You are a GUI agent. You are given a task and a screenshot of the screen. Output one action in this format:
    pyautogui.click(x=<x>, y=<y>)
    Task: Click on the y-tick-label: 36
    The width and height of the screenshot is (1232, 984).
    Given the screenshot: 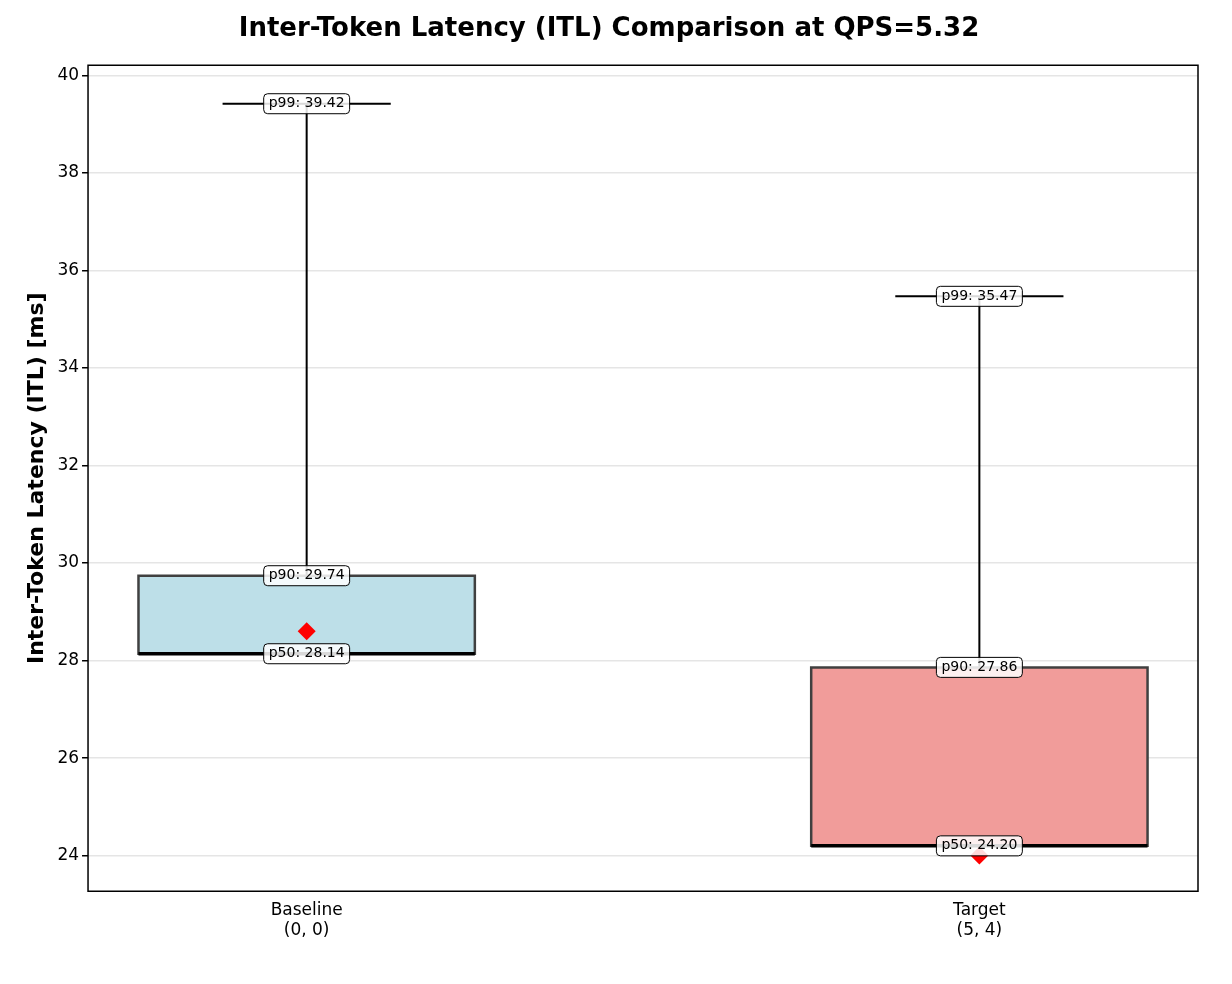 What is the action you would take?
    pyautogui.click(x=68, y=268)
    